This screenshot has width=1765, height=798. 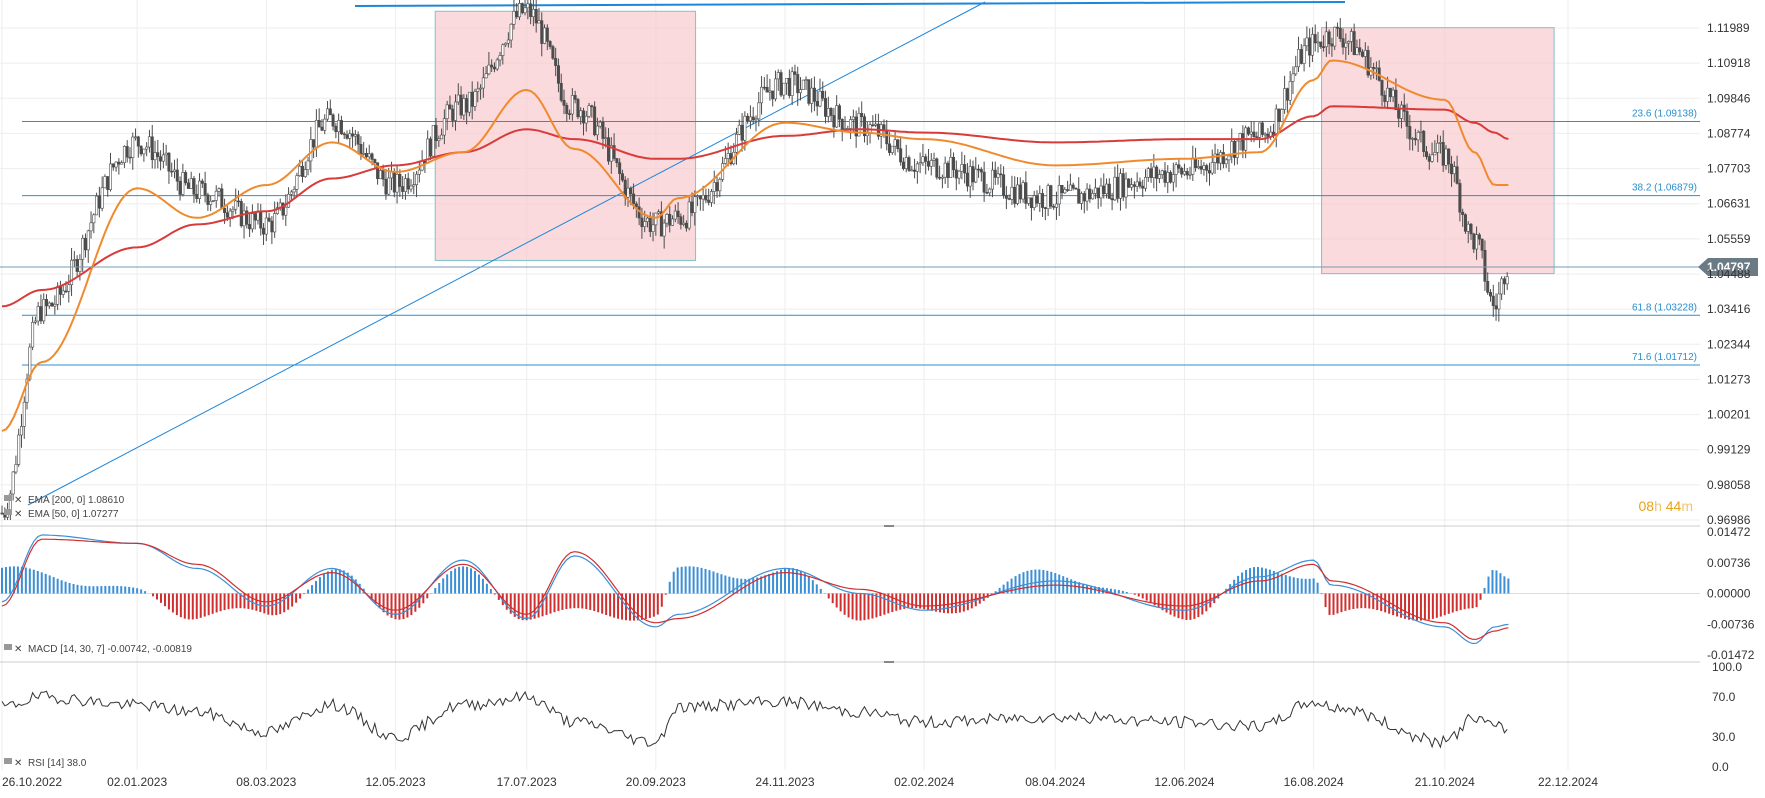 I want to click on macd-axis: 0.01472 0.00736 0.00000 -0.00736 -0.01472, so click(x=1731, y=593).